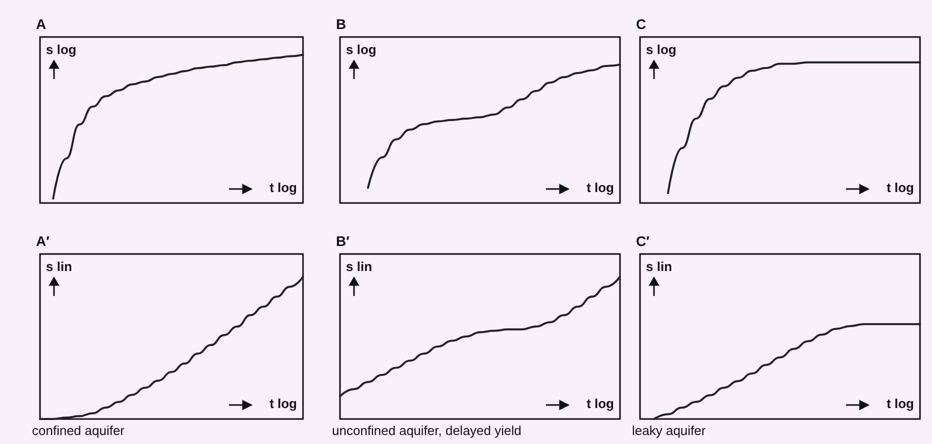 This screenshot has width=932, height=444. What do you see at coordinates (43, 241) in the screenshot?
I see `chart-title: A′` at bounding box center [43, 241].